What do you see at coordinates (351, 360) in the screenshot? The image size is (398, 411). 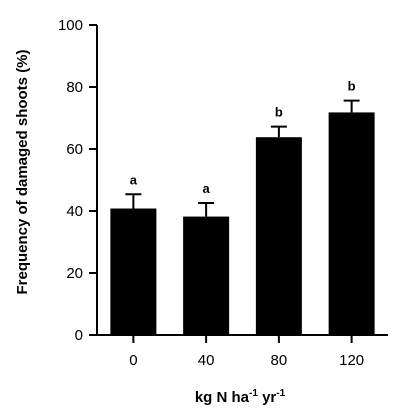 I see `x-tick-label: 120` at bounding box center [351, 360].